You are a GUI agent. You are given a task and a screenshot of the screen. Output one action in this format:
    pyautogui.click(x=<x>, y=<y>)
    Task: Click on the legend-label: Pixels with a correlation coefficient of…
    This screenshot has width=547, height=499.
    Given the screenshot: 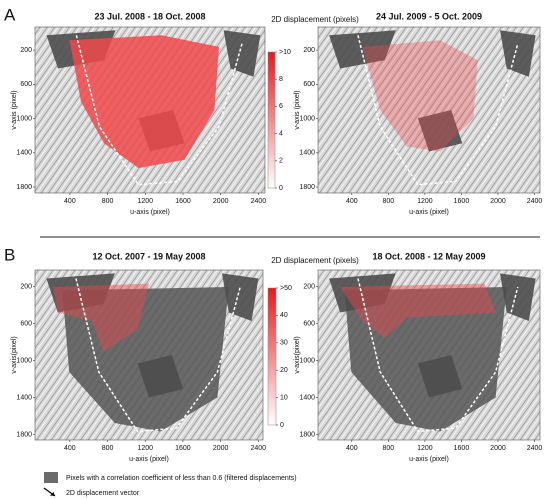 What is the action you would take?
    pyautogui.click(x=181, y=478)
    